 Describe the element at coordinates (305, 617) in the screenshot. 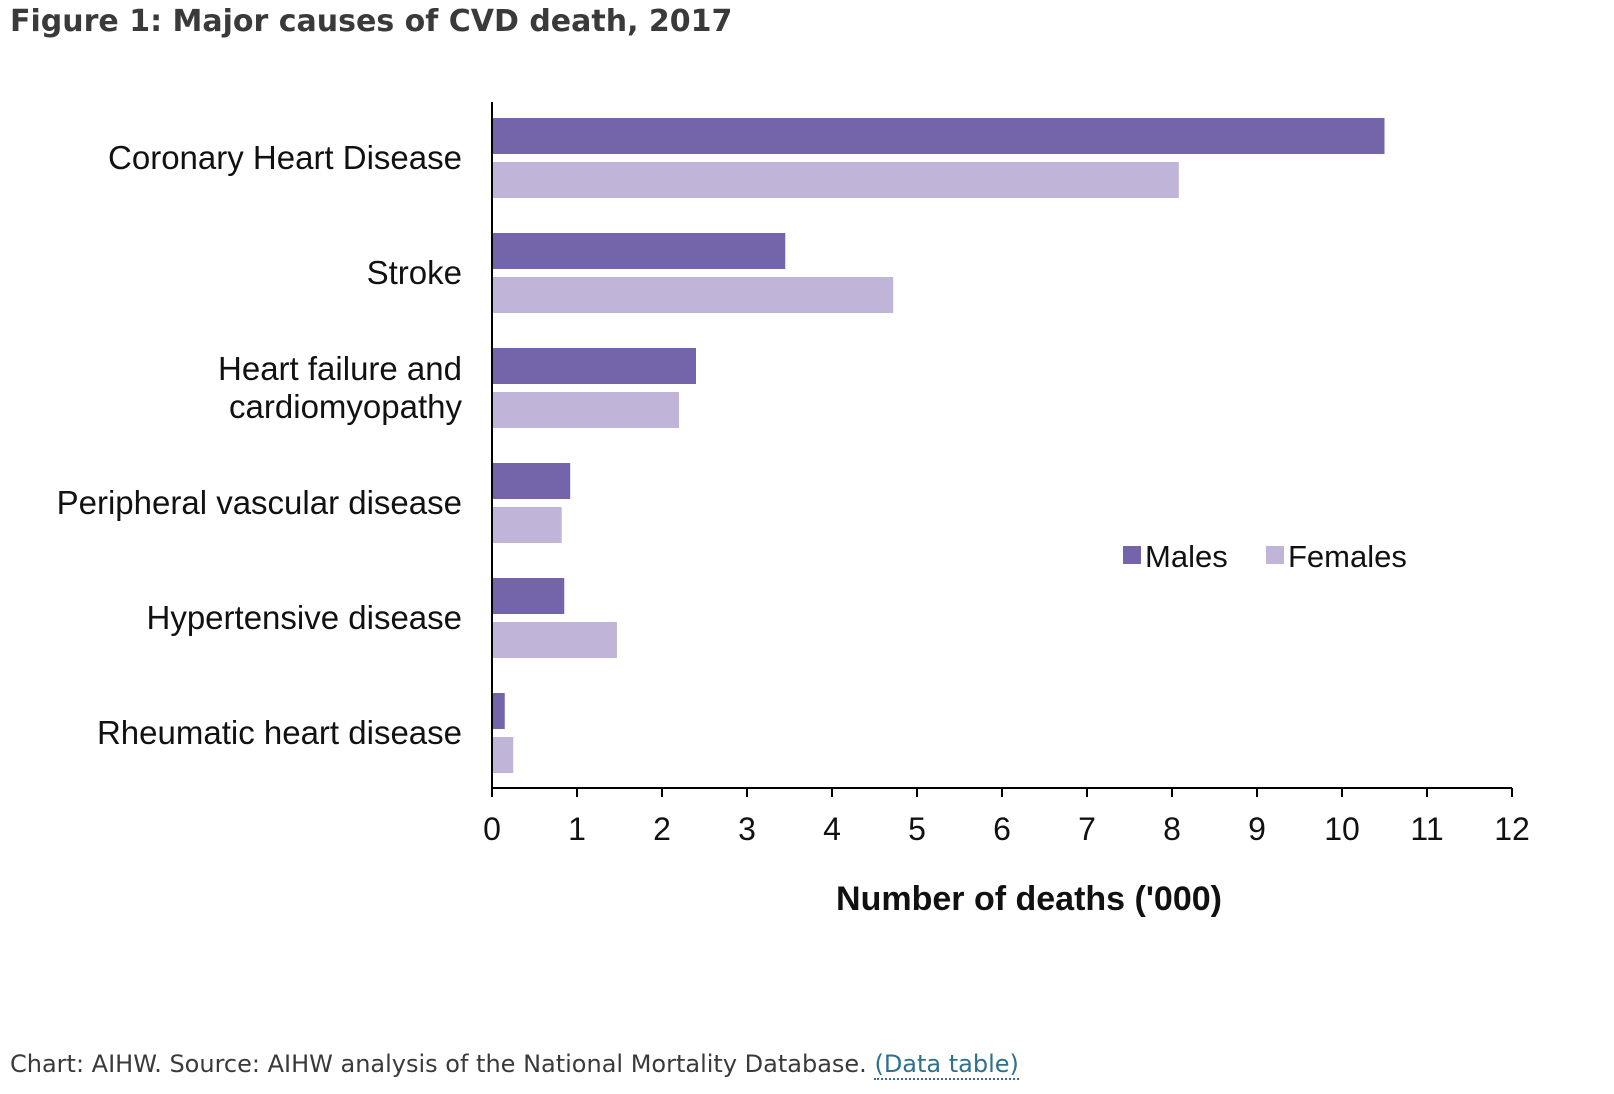

I see `category-label-4: Hypertensive disease` at that location.